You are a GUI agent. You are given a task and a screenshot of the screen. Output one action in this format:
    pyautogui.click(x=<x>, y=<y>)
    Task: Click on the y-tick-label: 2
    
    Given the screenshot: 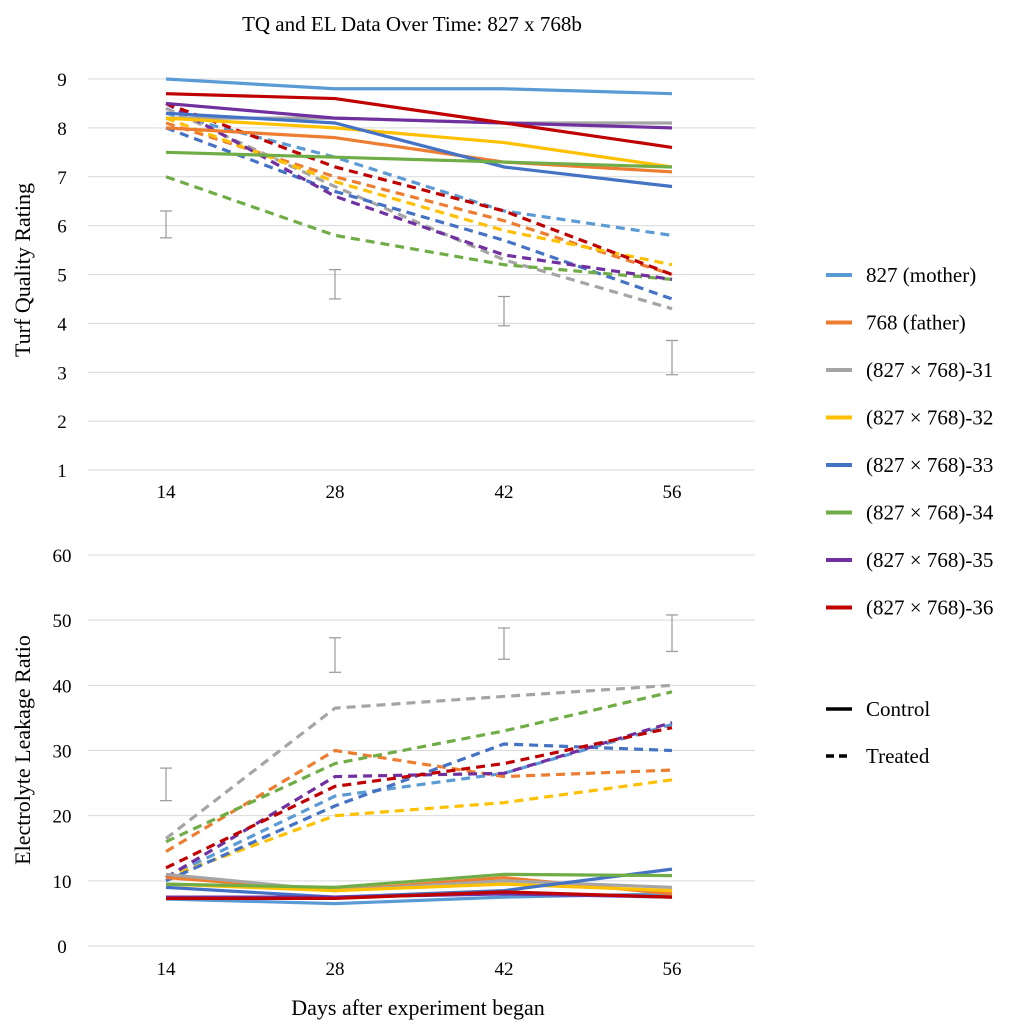 What is the action you would take?
    pyautogui.click(x=62, y=422)
    